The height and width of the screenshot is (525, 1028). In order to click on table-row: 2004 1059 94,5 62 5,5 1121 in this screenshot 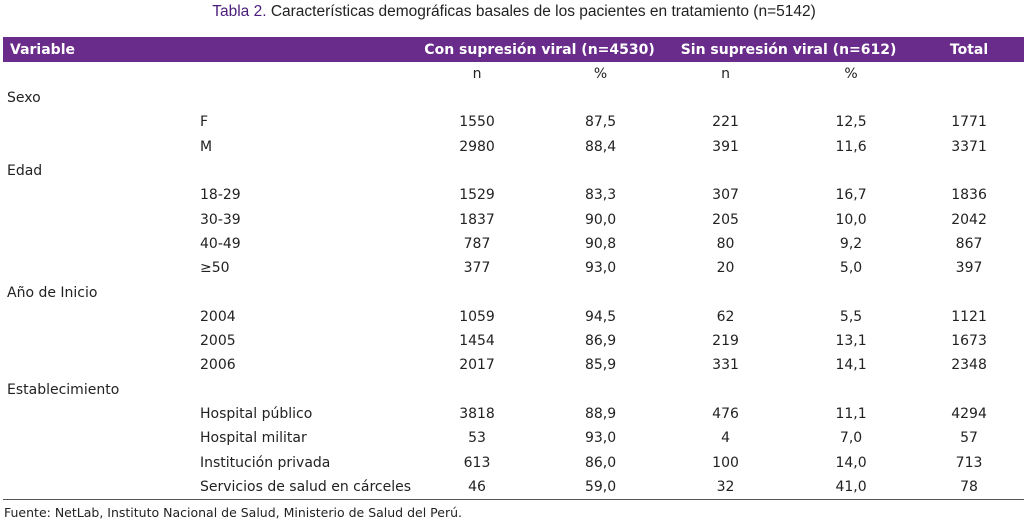, I will do `click(513, 317)`.